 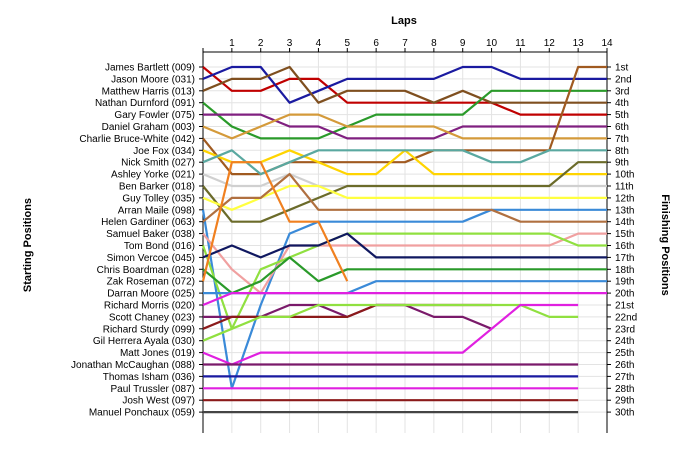 What do you see at coordinates (319, 43) in the screenshot?
I see `lap-tick-label: 4` at bounding box center [319, 43].